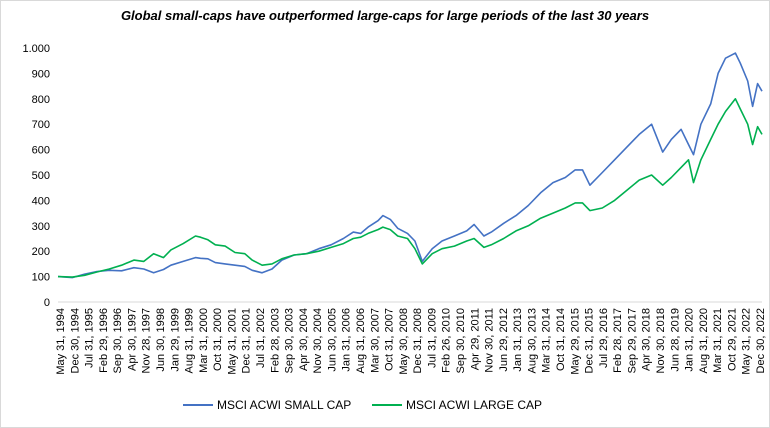  I want to click on x-tick-label: Sep 29, 2017, so click(632, 340).